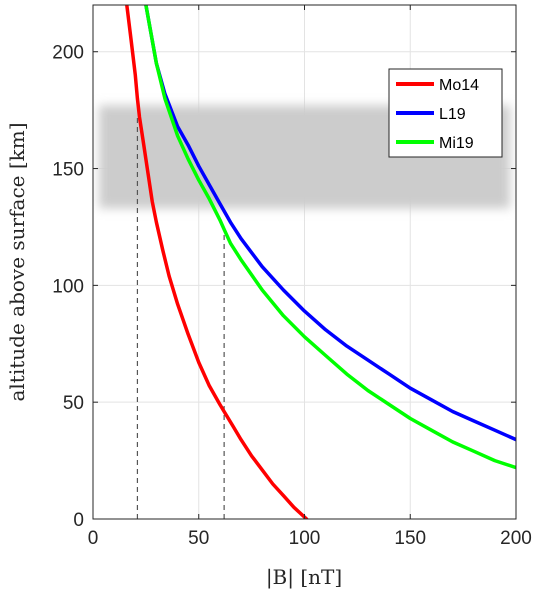 The width and height of the screenshot is (537, 590). What do you see at coordinates (304, 577) in the screenshot?
I see `x-axis-label: |B| [nT]` at bounding box center [304, 577].